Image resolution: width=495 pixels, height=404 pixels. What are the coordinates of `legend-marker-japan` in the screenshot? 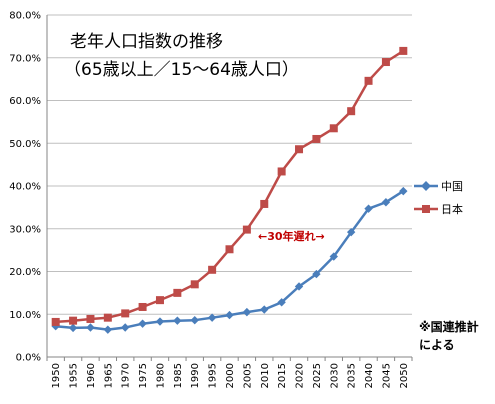 It's located at (426, 209).